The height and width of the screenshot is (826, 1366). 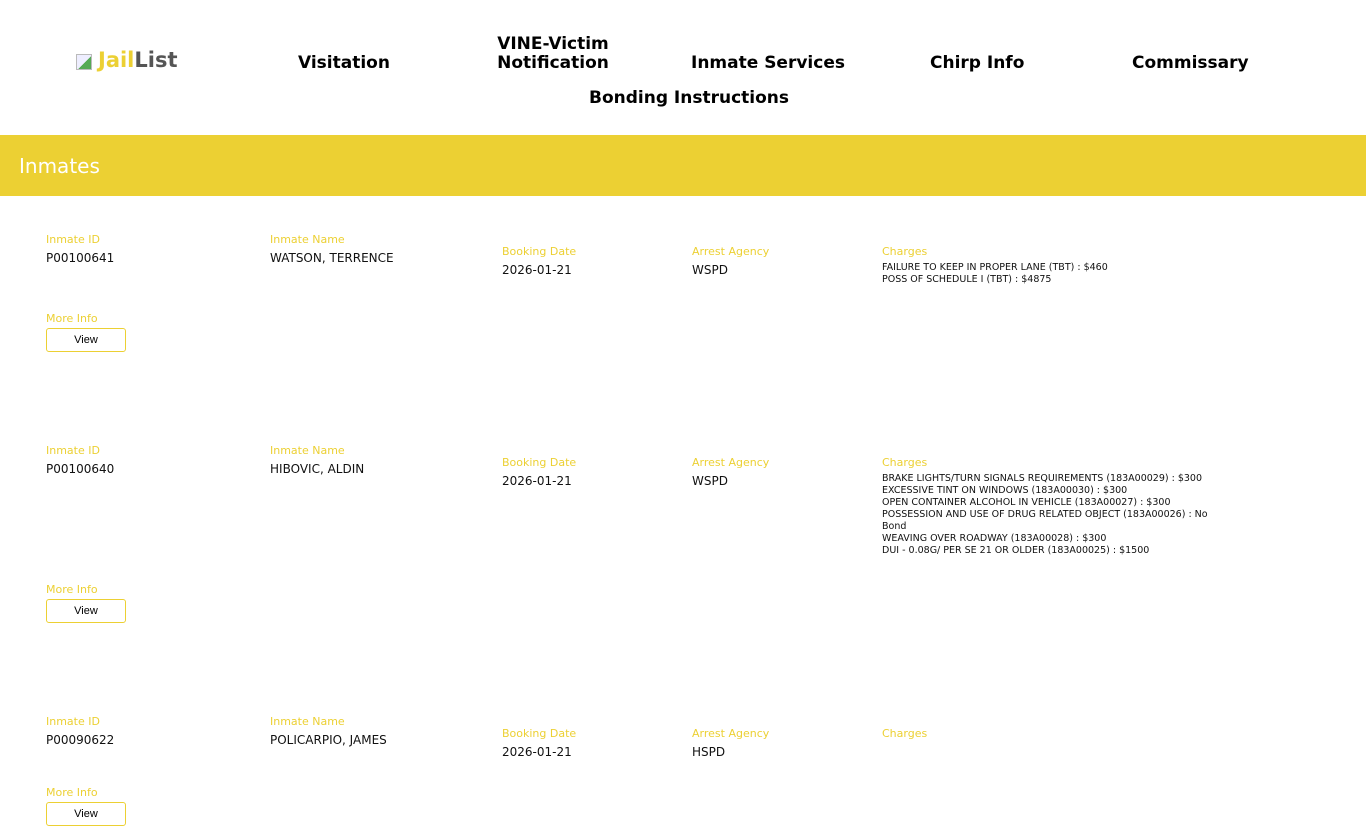 I want to click on inmate-id: P00090622, so click(x=80, y=740).